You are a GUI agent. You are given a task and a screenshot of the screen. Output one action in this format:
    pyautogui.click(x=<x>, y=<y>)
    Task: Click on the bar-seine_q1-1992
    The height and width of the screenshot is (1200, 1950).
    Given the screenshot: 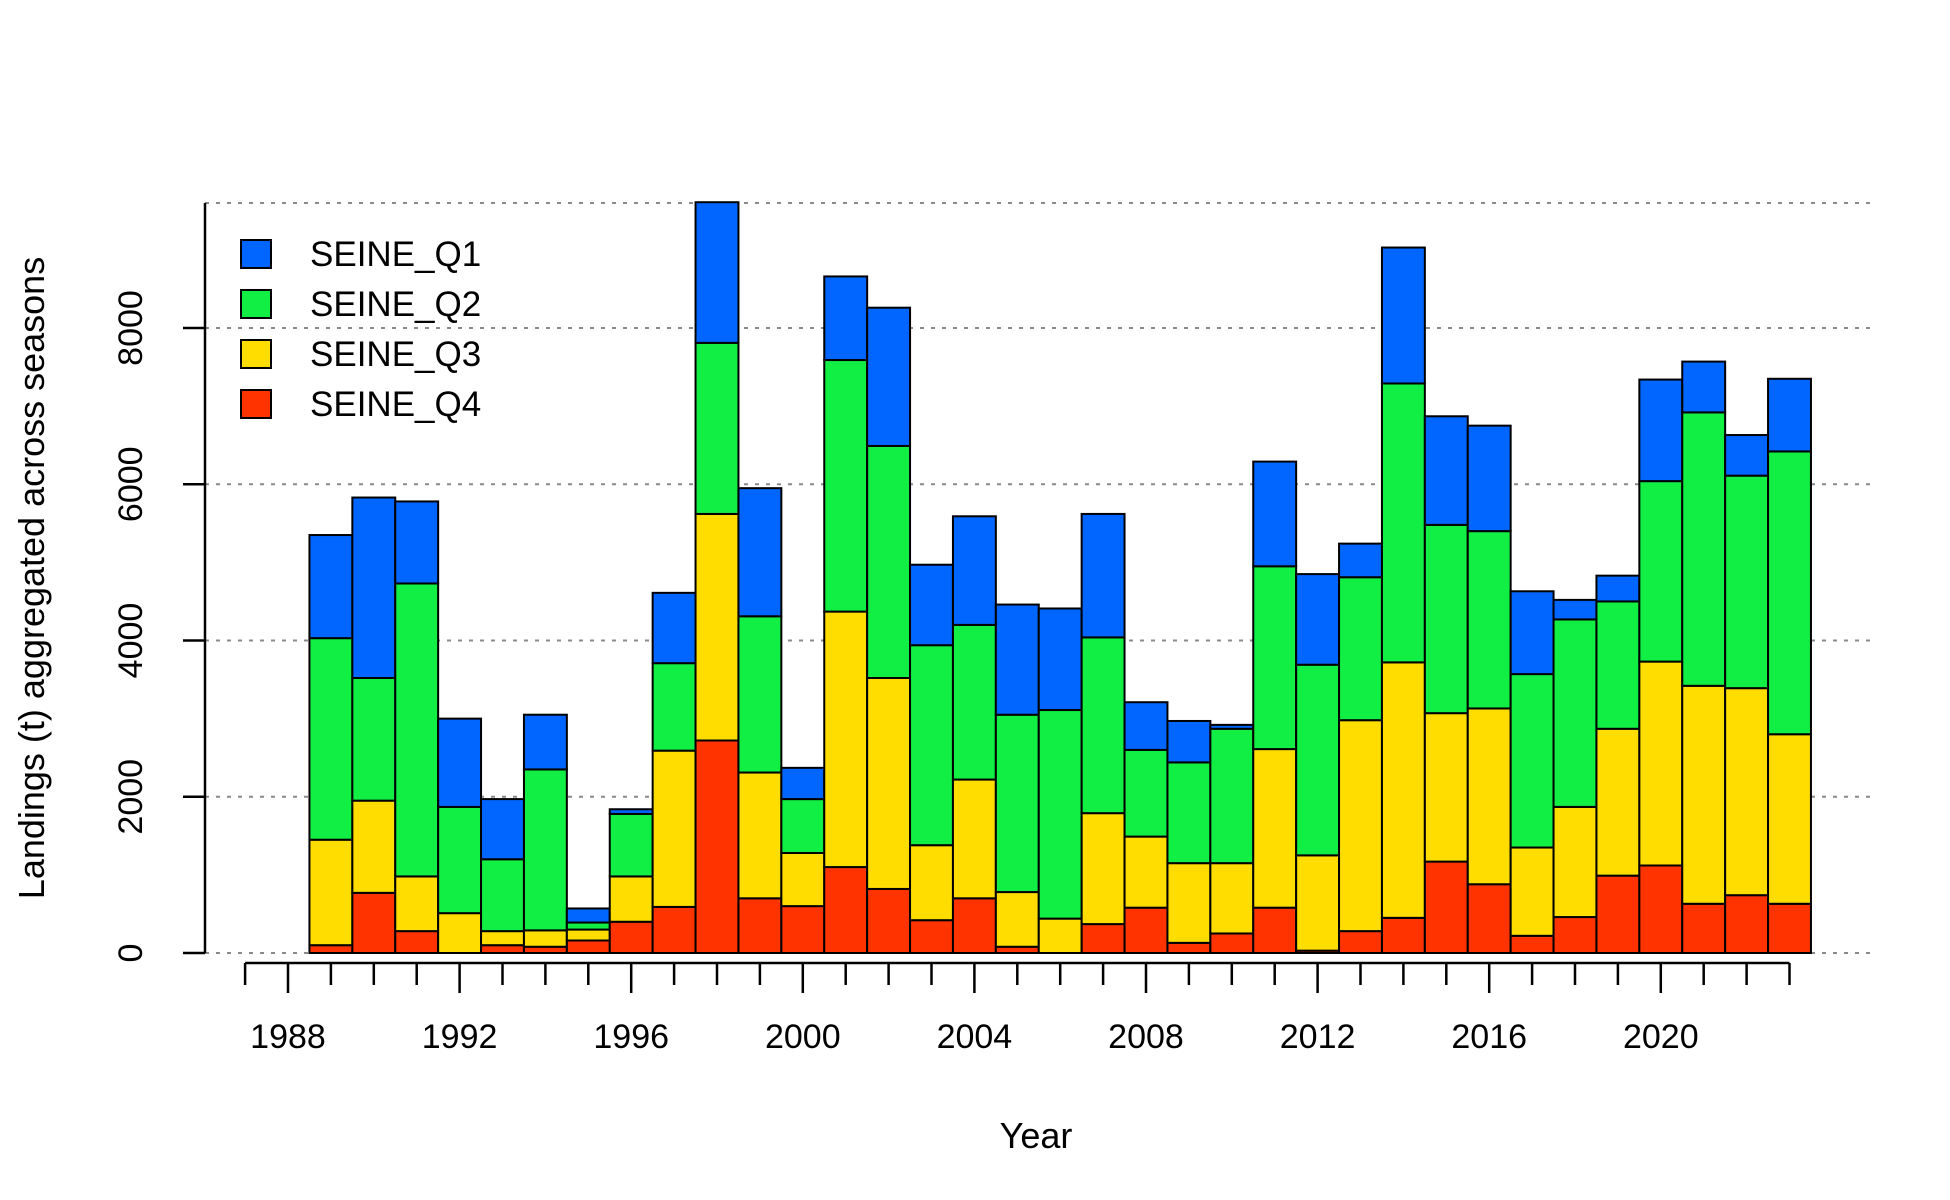 What is the action you would take?
    pyautogui.click(x=460, y=762)
    